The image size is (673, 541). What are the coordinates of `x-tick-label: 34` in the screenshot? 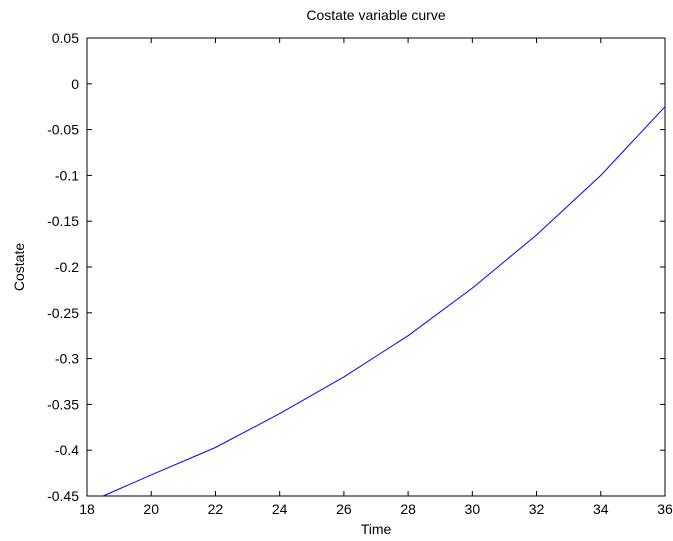 It's located at (601, 509).